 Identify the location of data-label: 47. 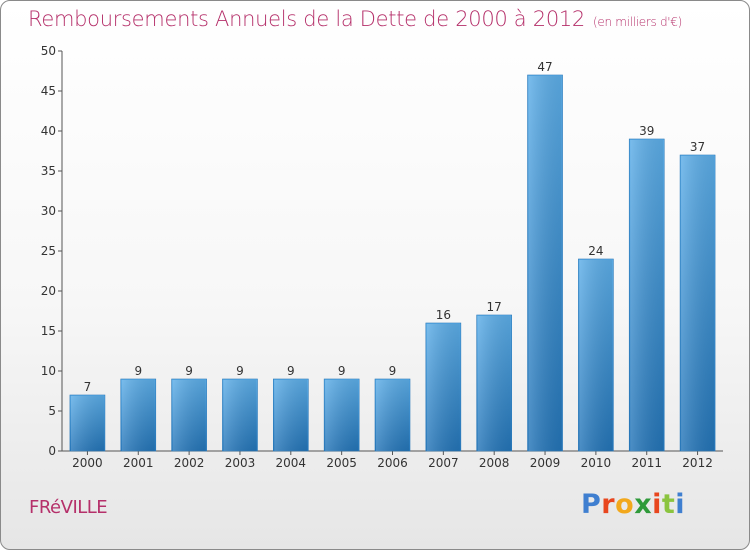
(544, 67).